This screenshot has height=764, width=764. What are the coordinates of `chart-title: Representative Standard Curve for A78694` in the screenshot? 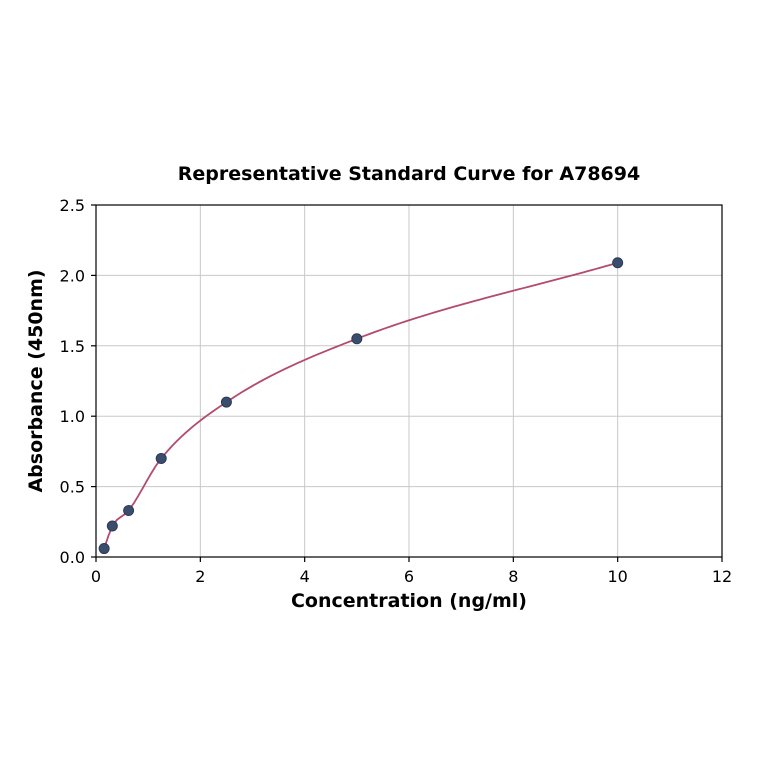 It's located at (409, 174).